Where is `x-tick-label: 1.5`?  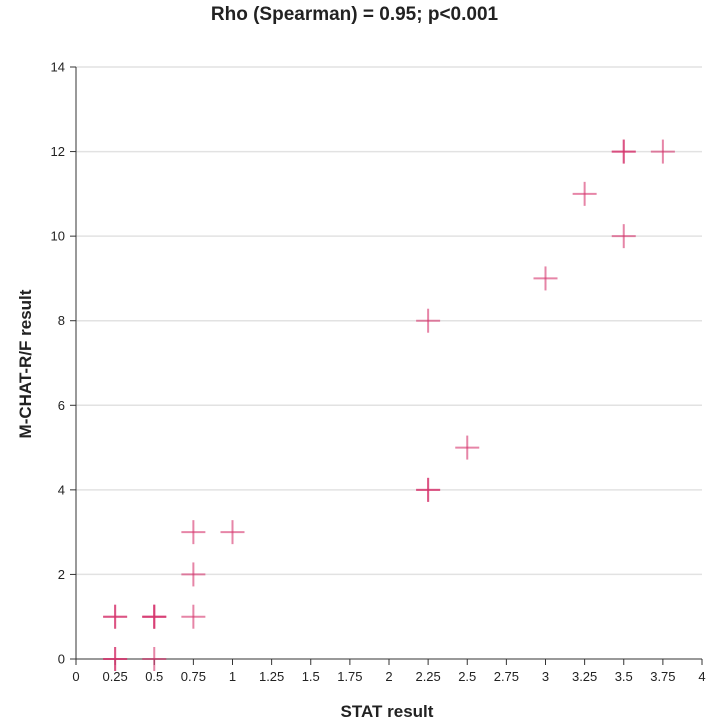 x-tick-label: 1.5 is located at coordinates (311, 676).